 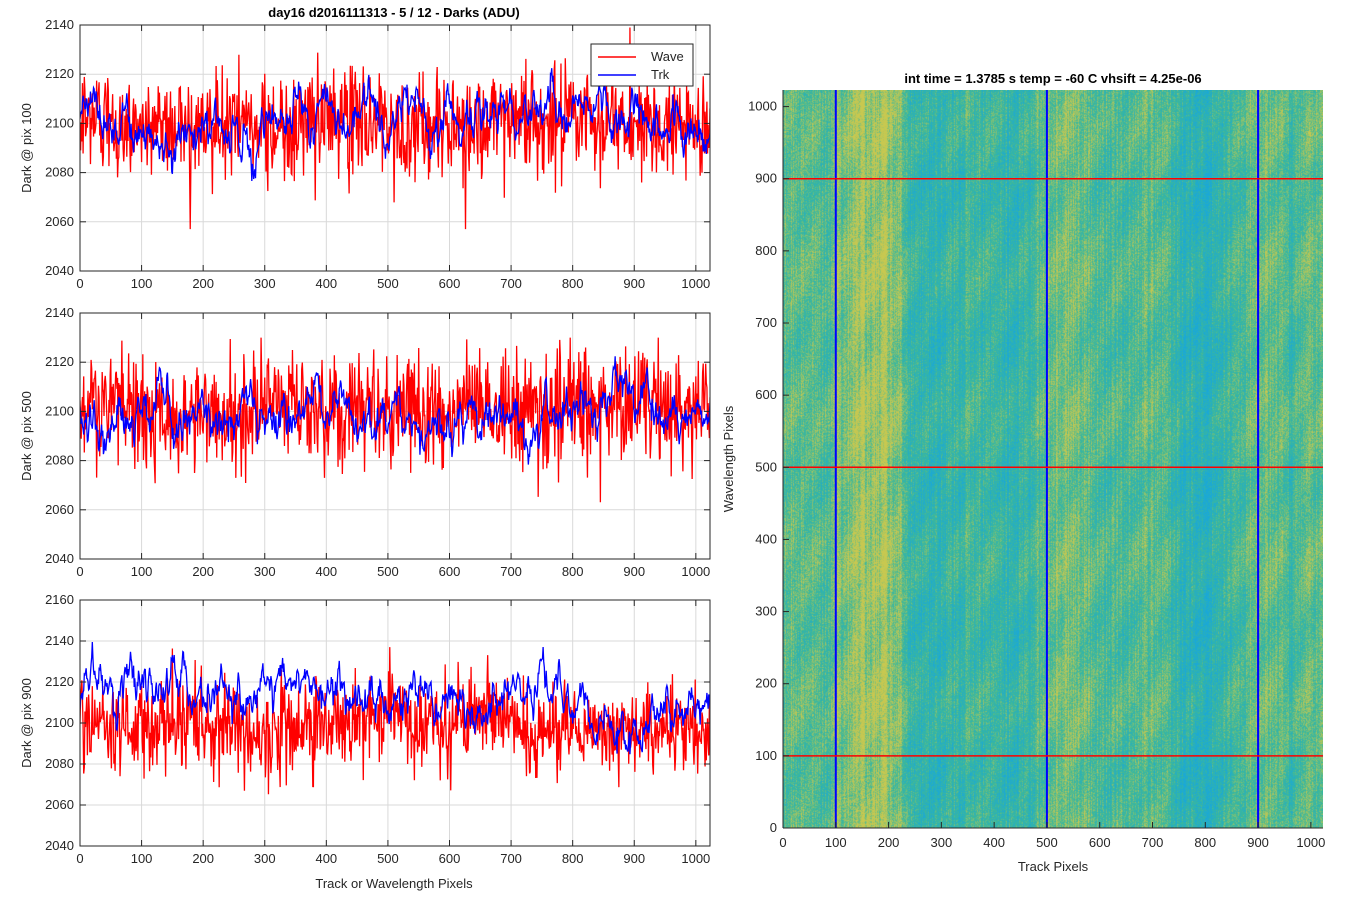 I want to click on heatmap-xtick-label: 800, so click(x=1205, y=842).